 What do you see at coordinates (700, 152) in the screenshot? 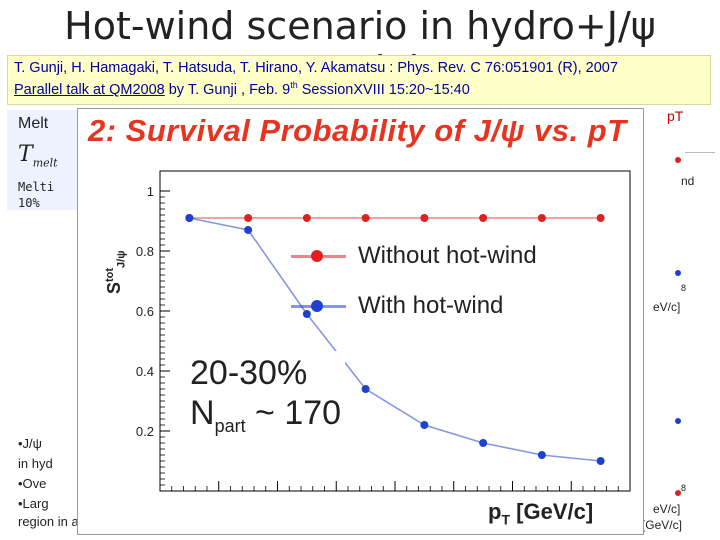
I see `bg-plot-line` at bounding box center [700, 152].